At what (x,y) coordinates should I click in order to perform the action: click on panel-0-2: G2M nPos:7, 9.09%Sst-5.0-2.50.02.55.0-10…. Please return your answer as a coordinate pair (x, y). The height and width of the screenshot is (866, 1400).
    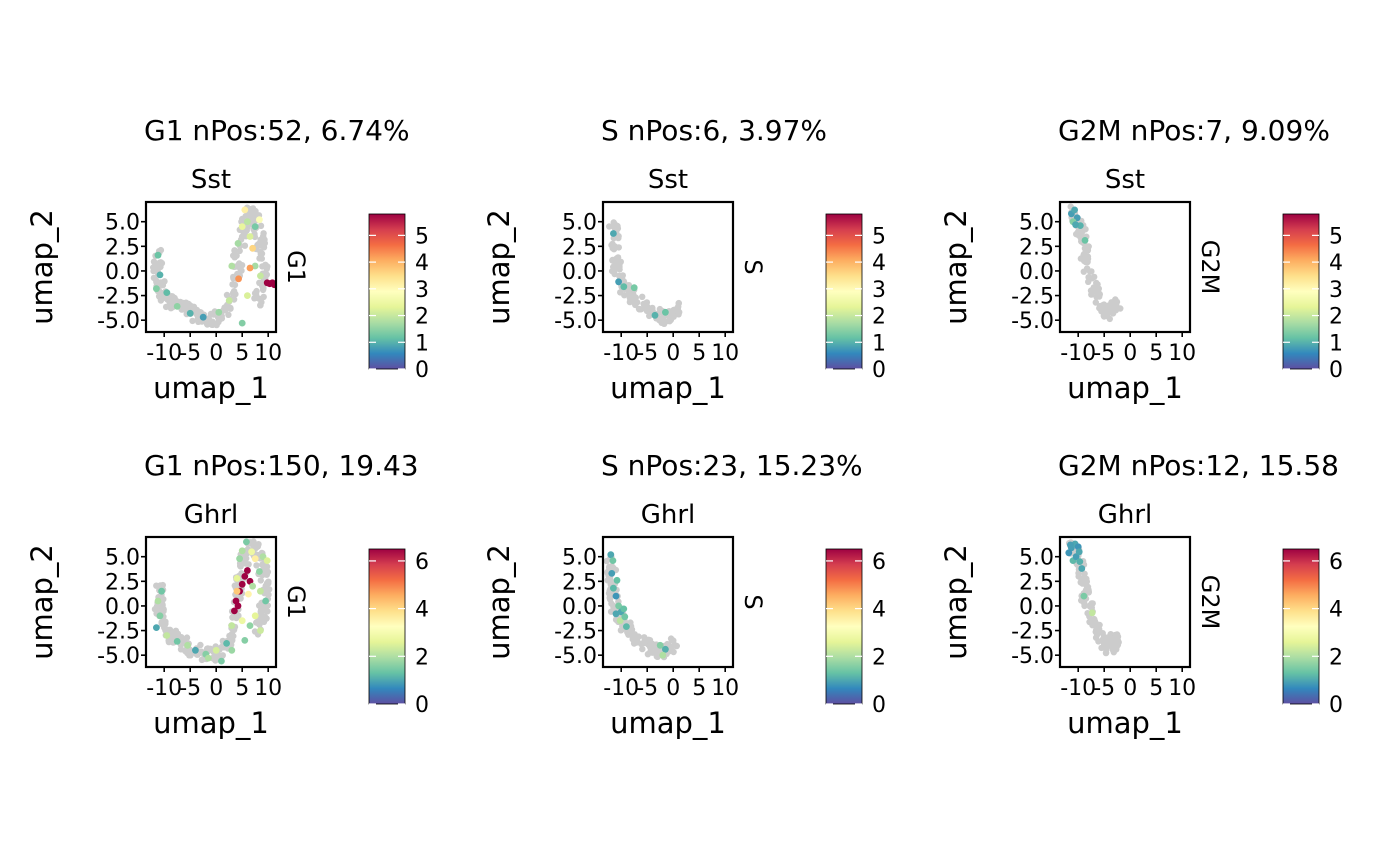
    Looking at the image, I should click on (1141, 259).